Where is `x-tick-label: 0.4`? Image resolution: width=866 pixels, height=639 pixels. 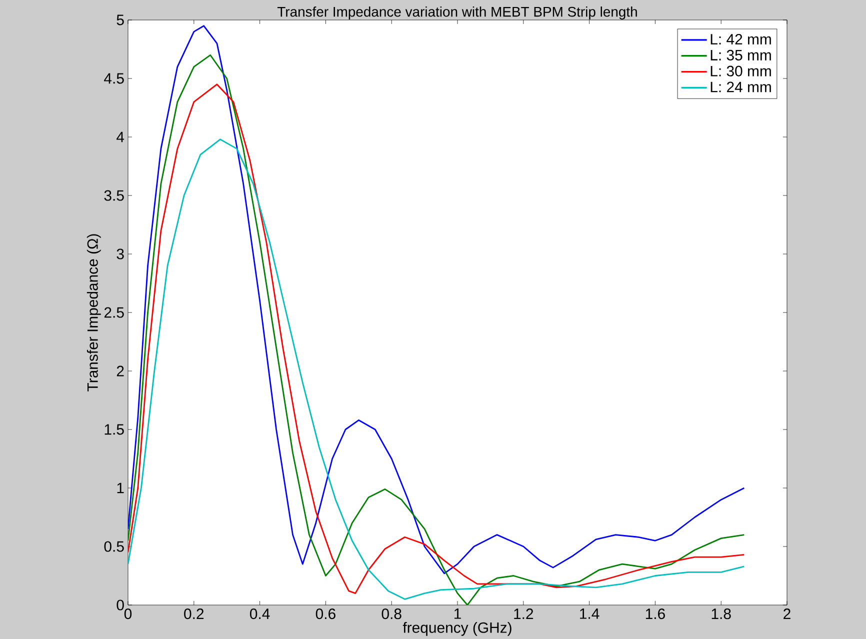
x-tick-label: 0.4 is located at coordinates (260, 614).